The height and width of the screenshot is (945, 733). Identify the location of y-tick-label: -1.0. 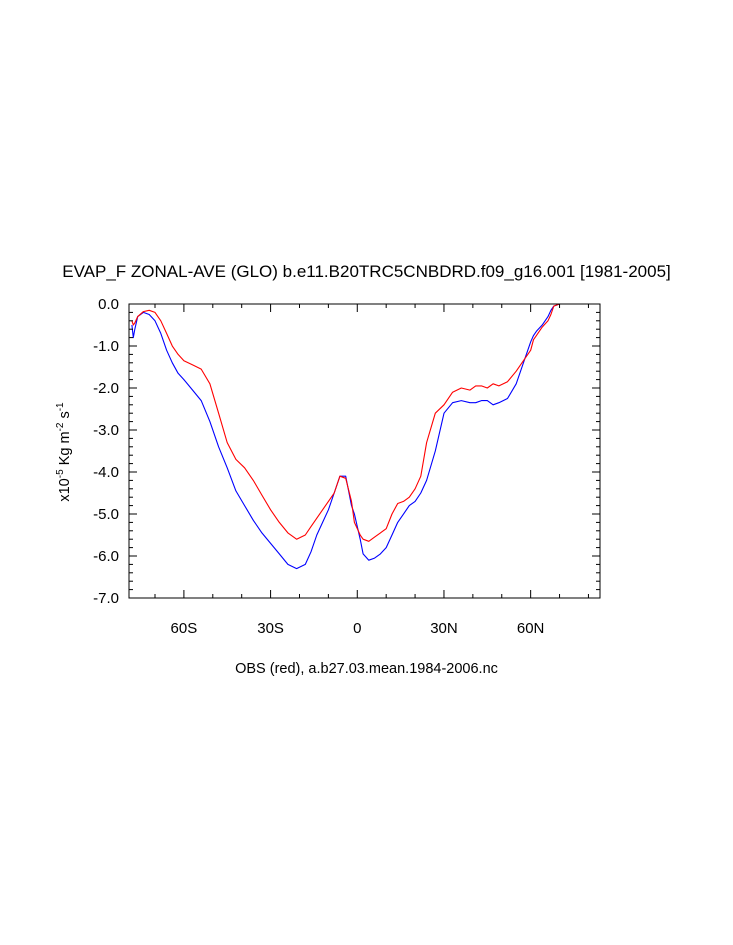
(106, 346).